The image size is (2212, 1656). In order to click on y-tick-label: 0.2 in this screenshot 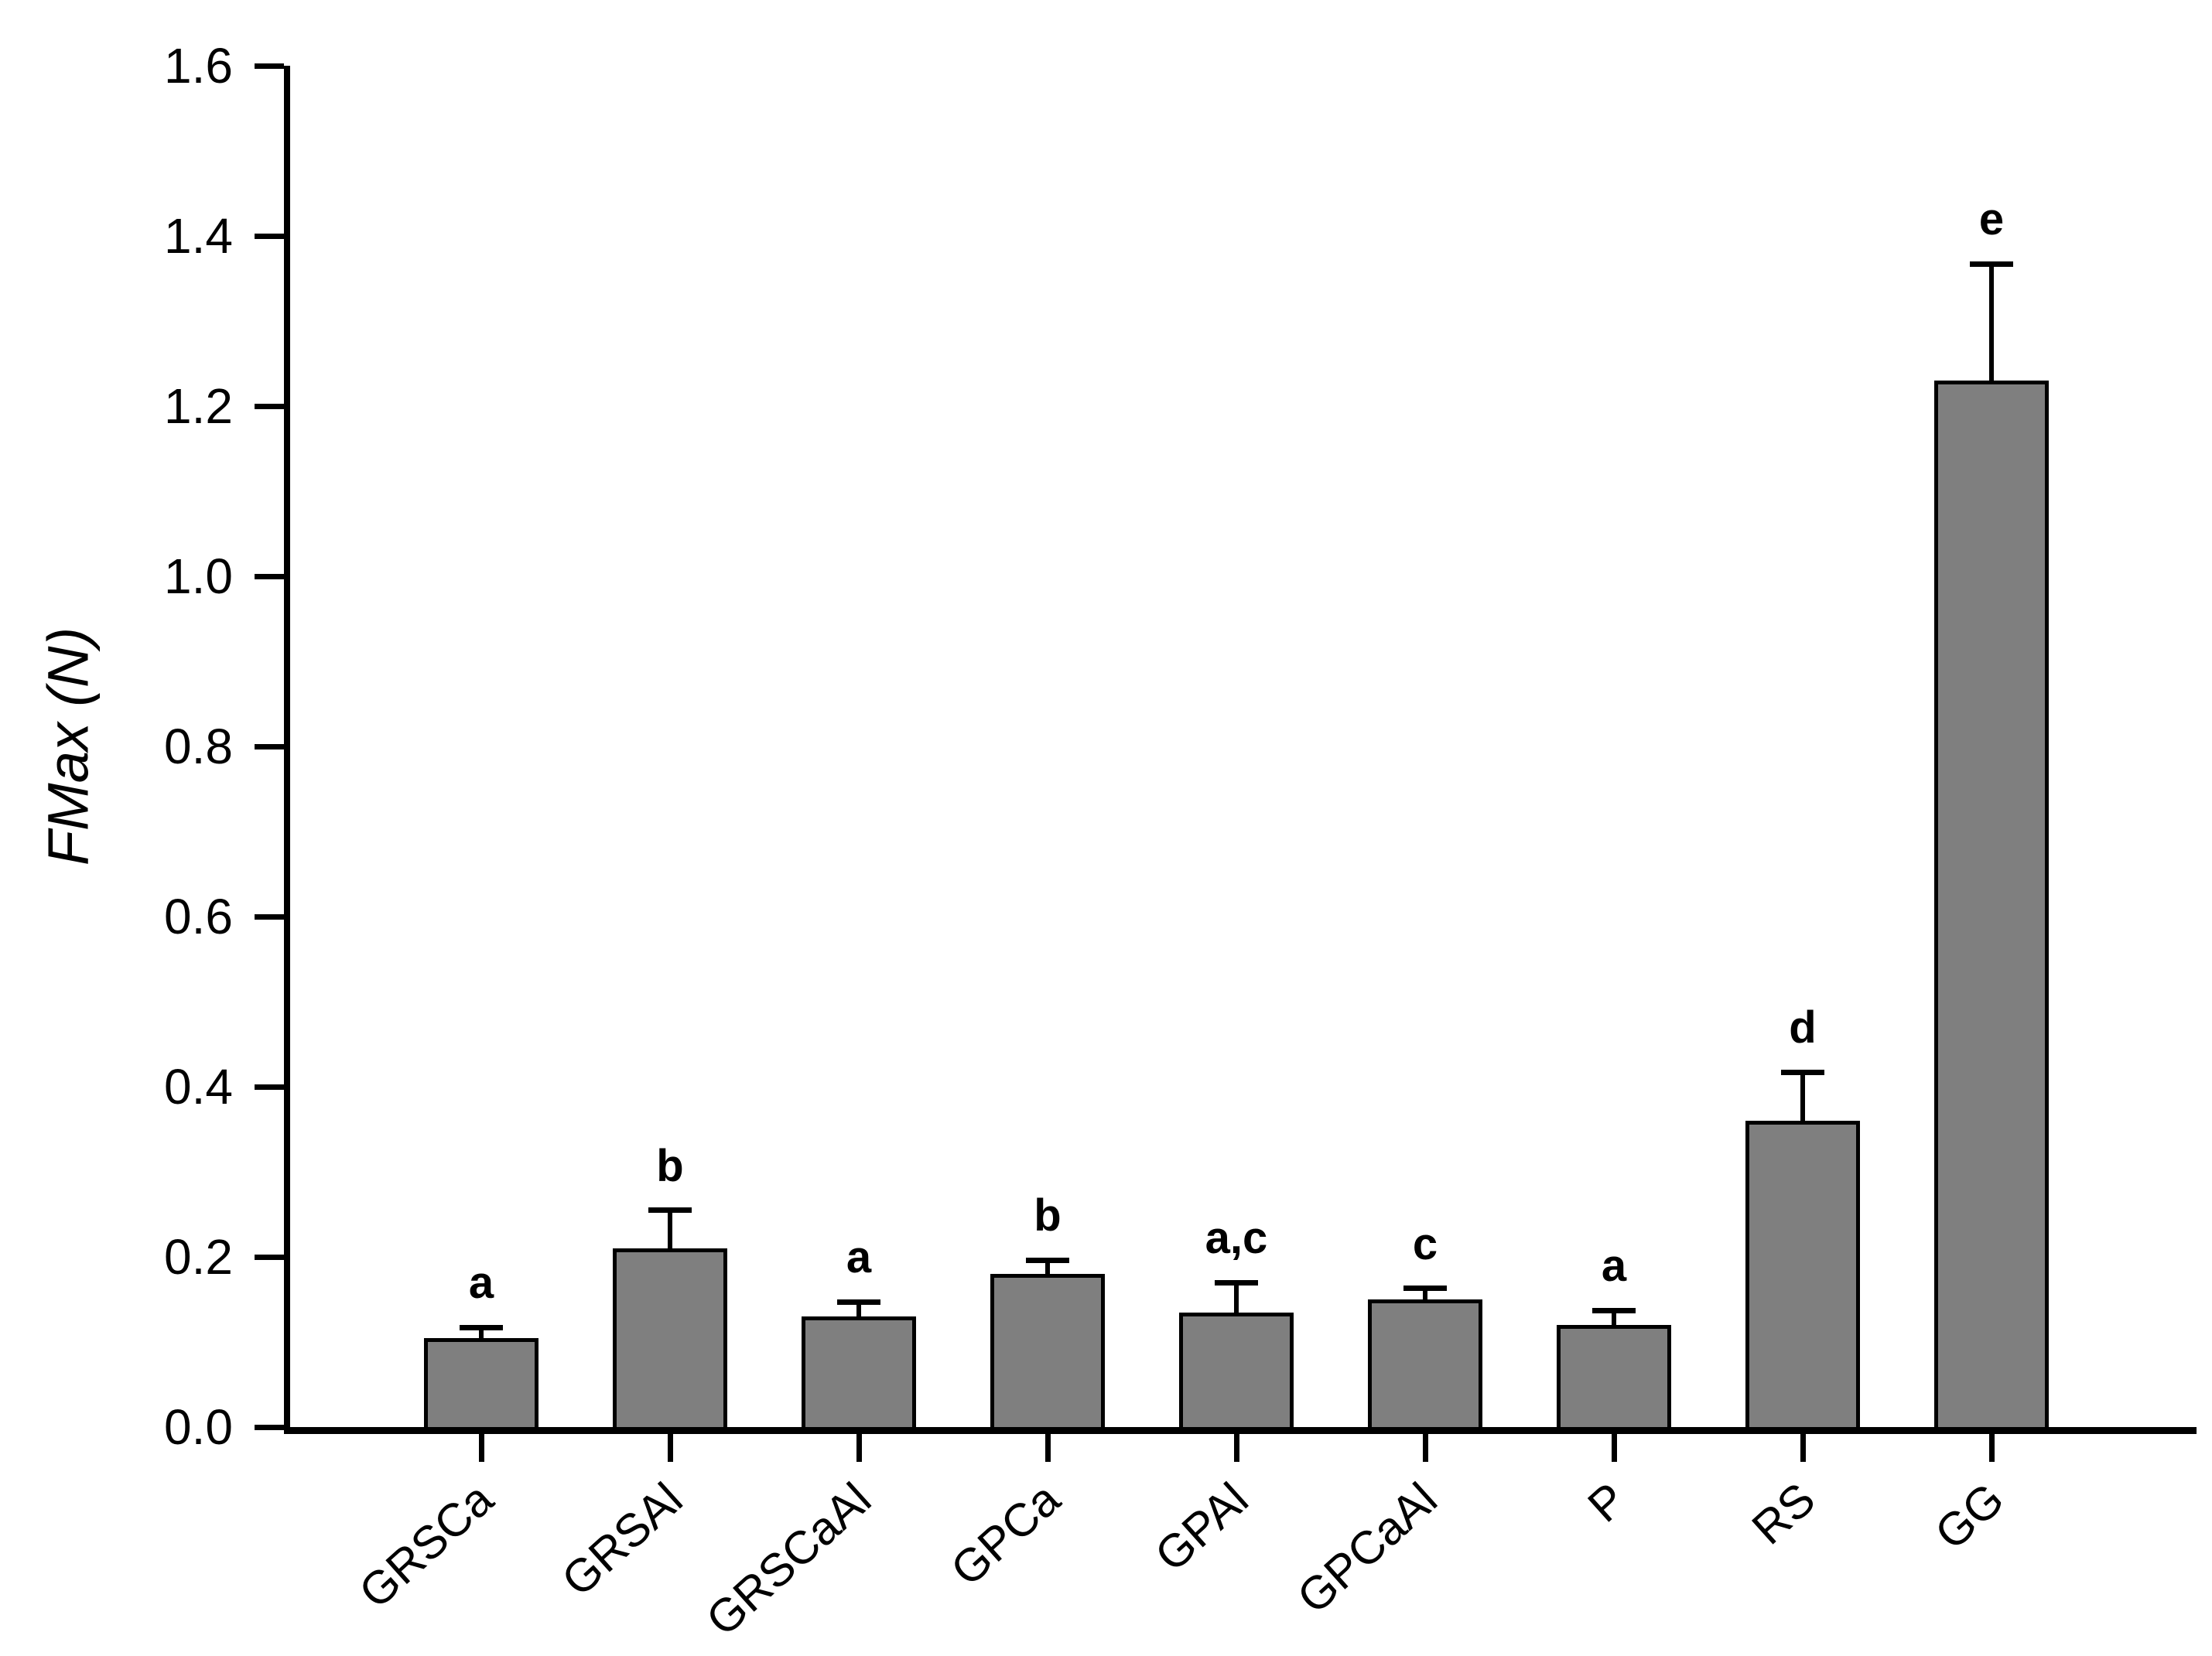, I will do `click(199, 1257)`.